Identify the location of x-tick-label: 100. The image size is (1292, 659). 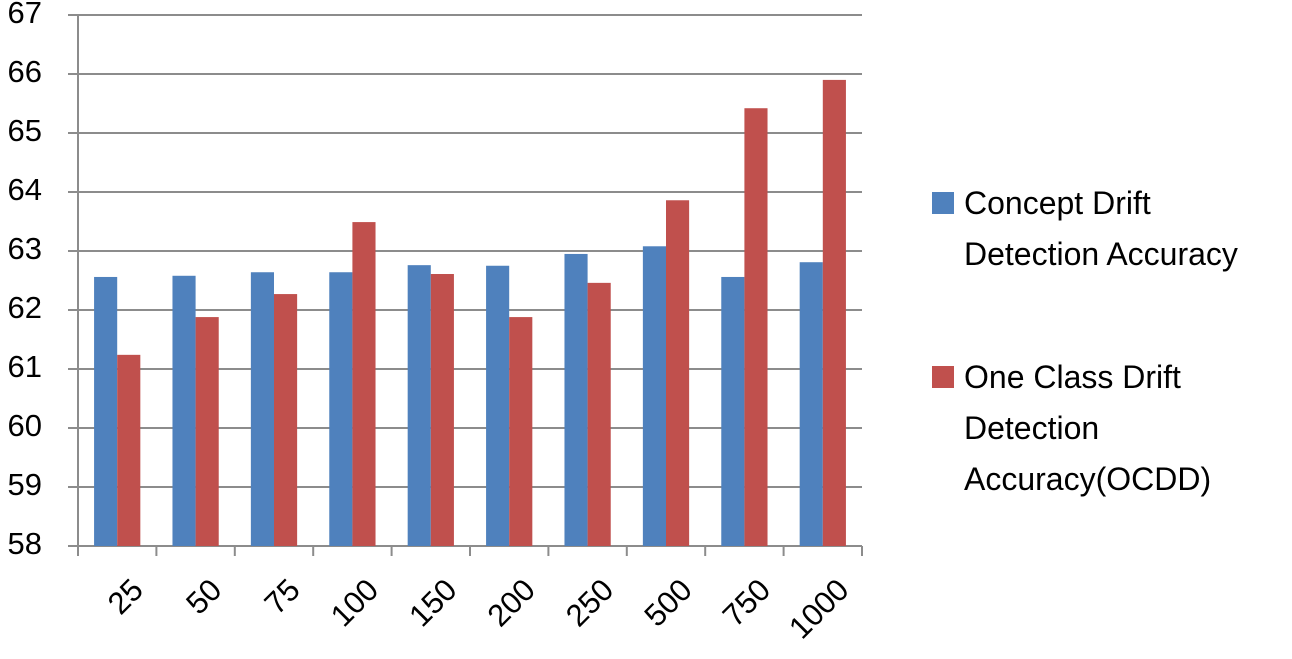
(354, 602).